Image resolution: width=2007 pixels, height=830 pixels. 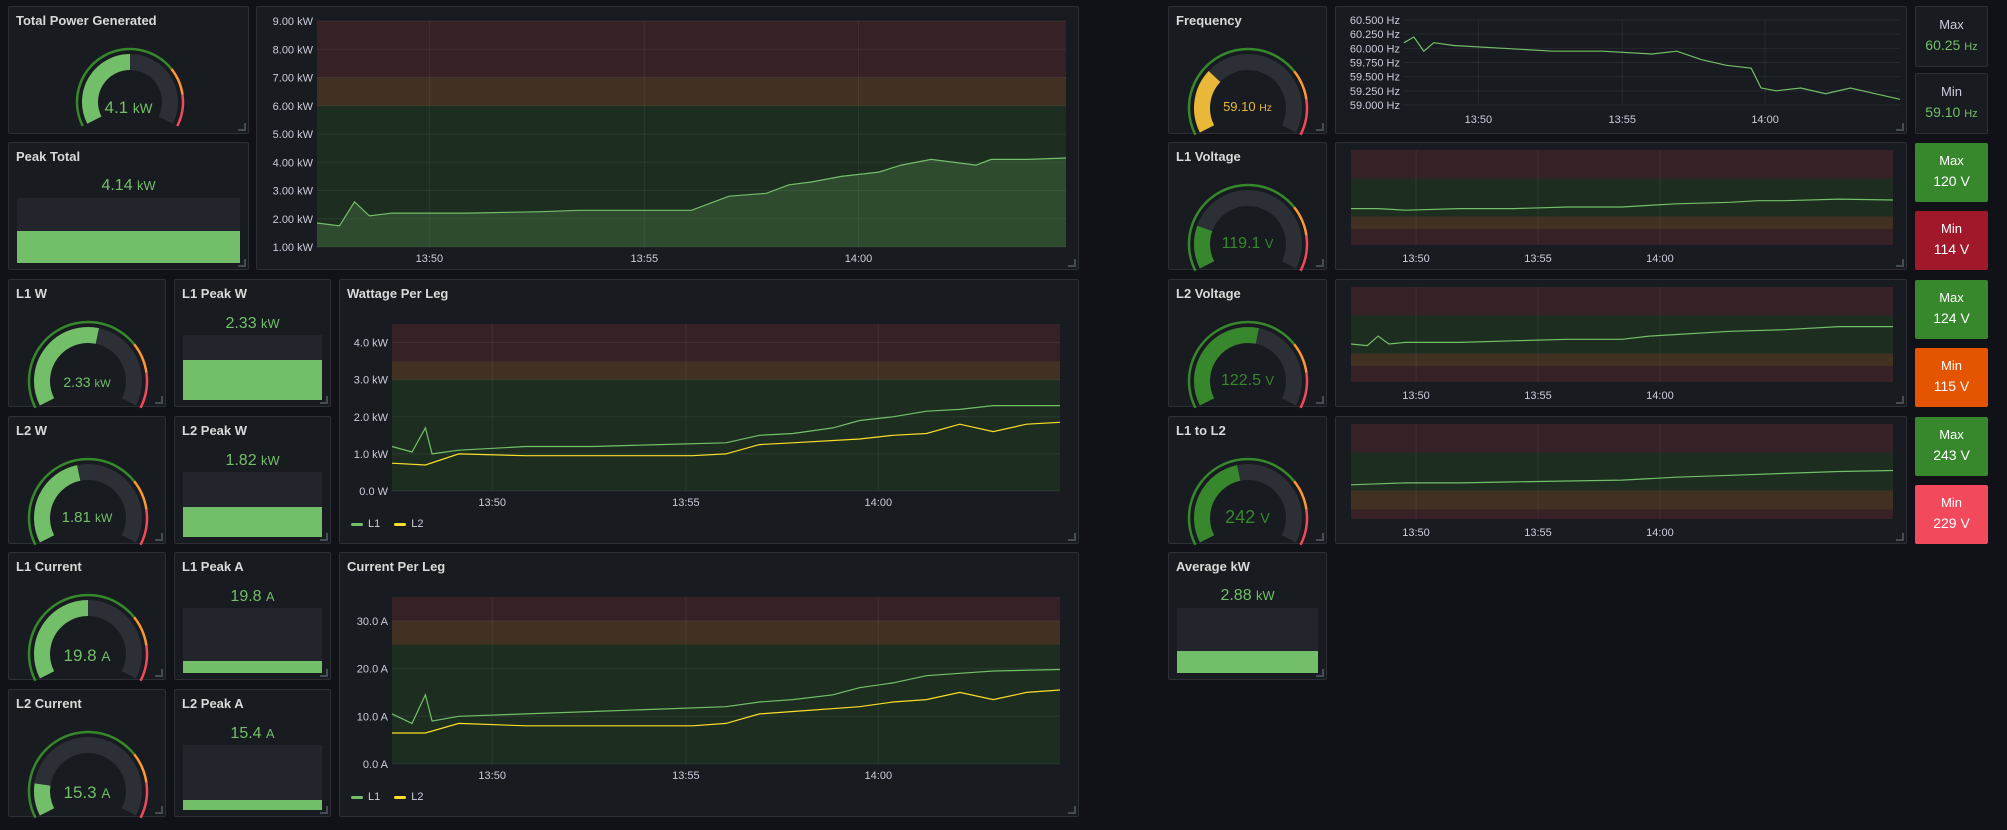 What do you see at coordinates (1951, 36) in the screenshot?
I see `stat-frequency-max: Max 60.25 Hz` at bounding box center [1951, 36].